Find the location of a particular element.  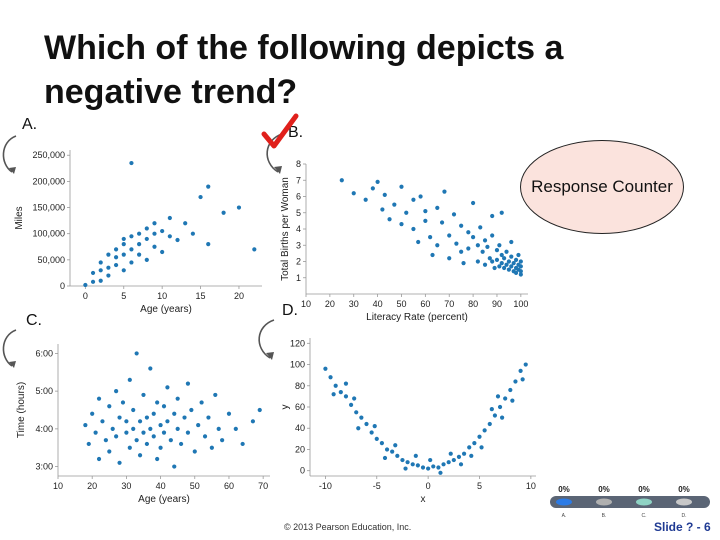

poll-results: 0% A. 0% B. 0% C. 0% D. is located at coordinates (630, 502).